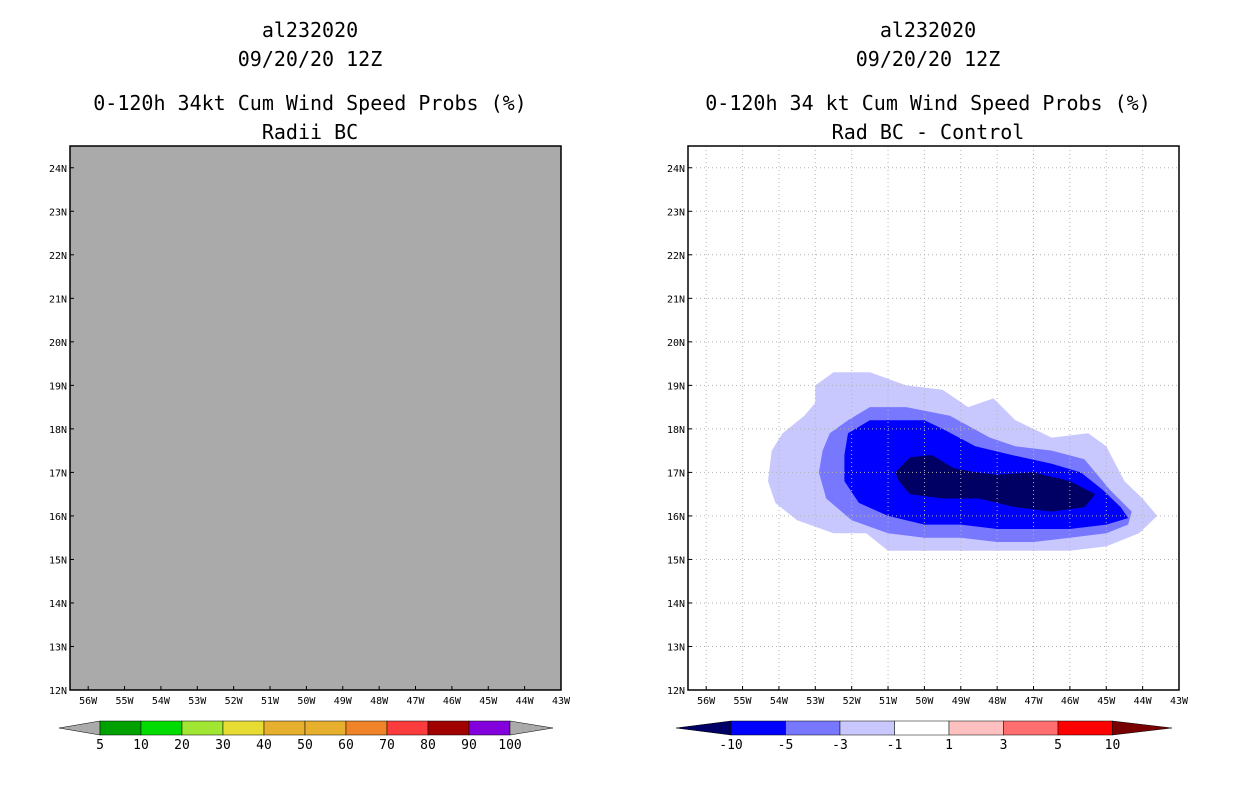 The image size is (1236, 804). I want to click on left-colorbar-label: 60, so click(346, 745).